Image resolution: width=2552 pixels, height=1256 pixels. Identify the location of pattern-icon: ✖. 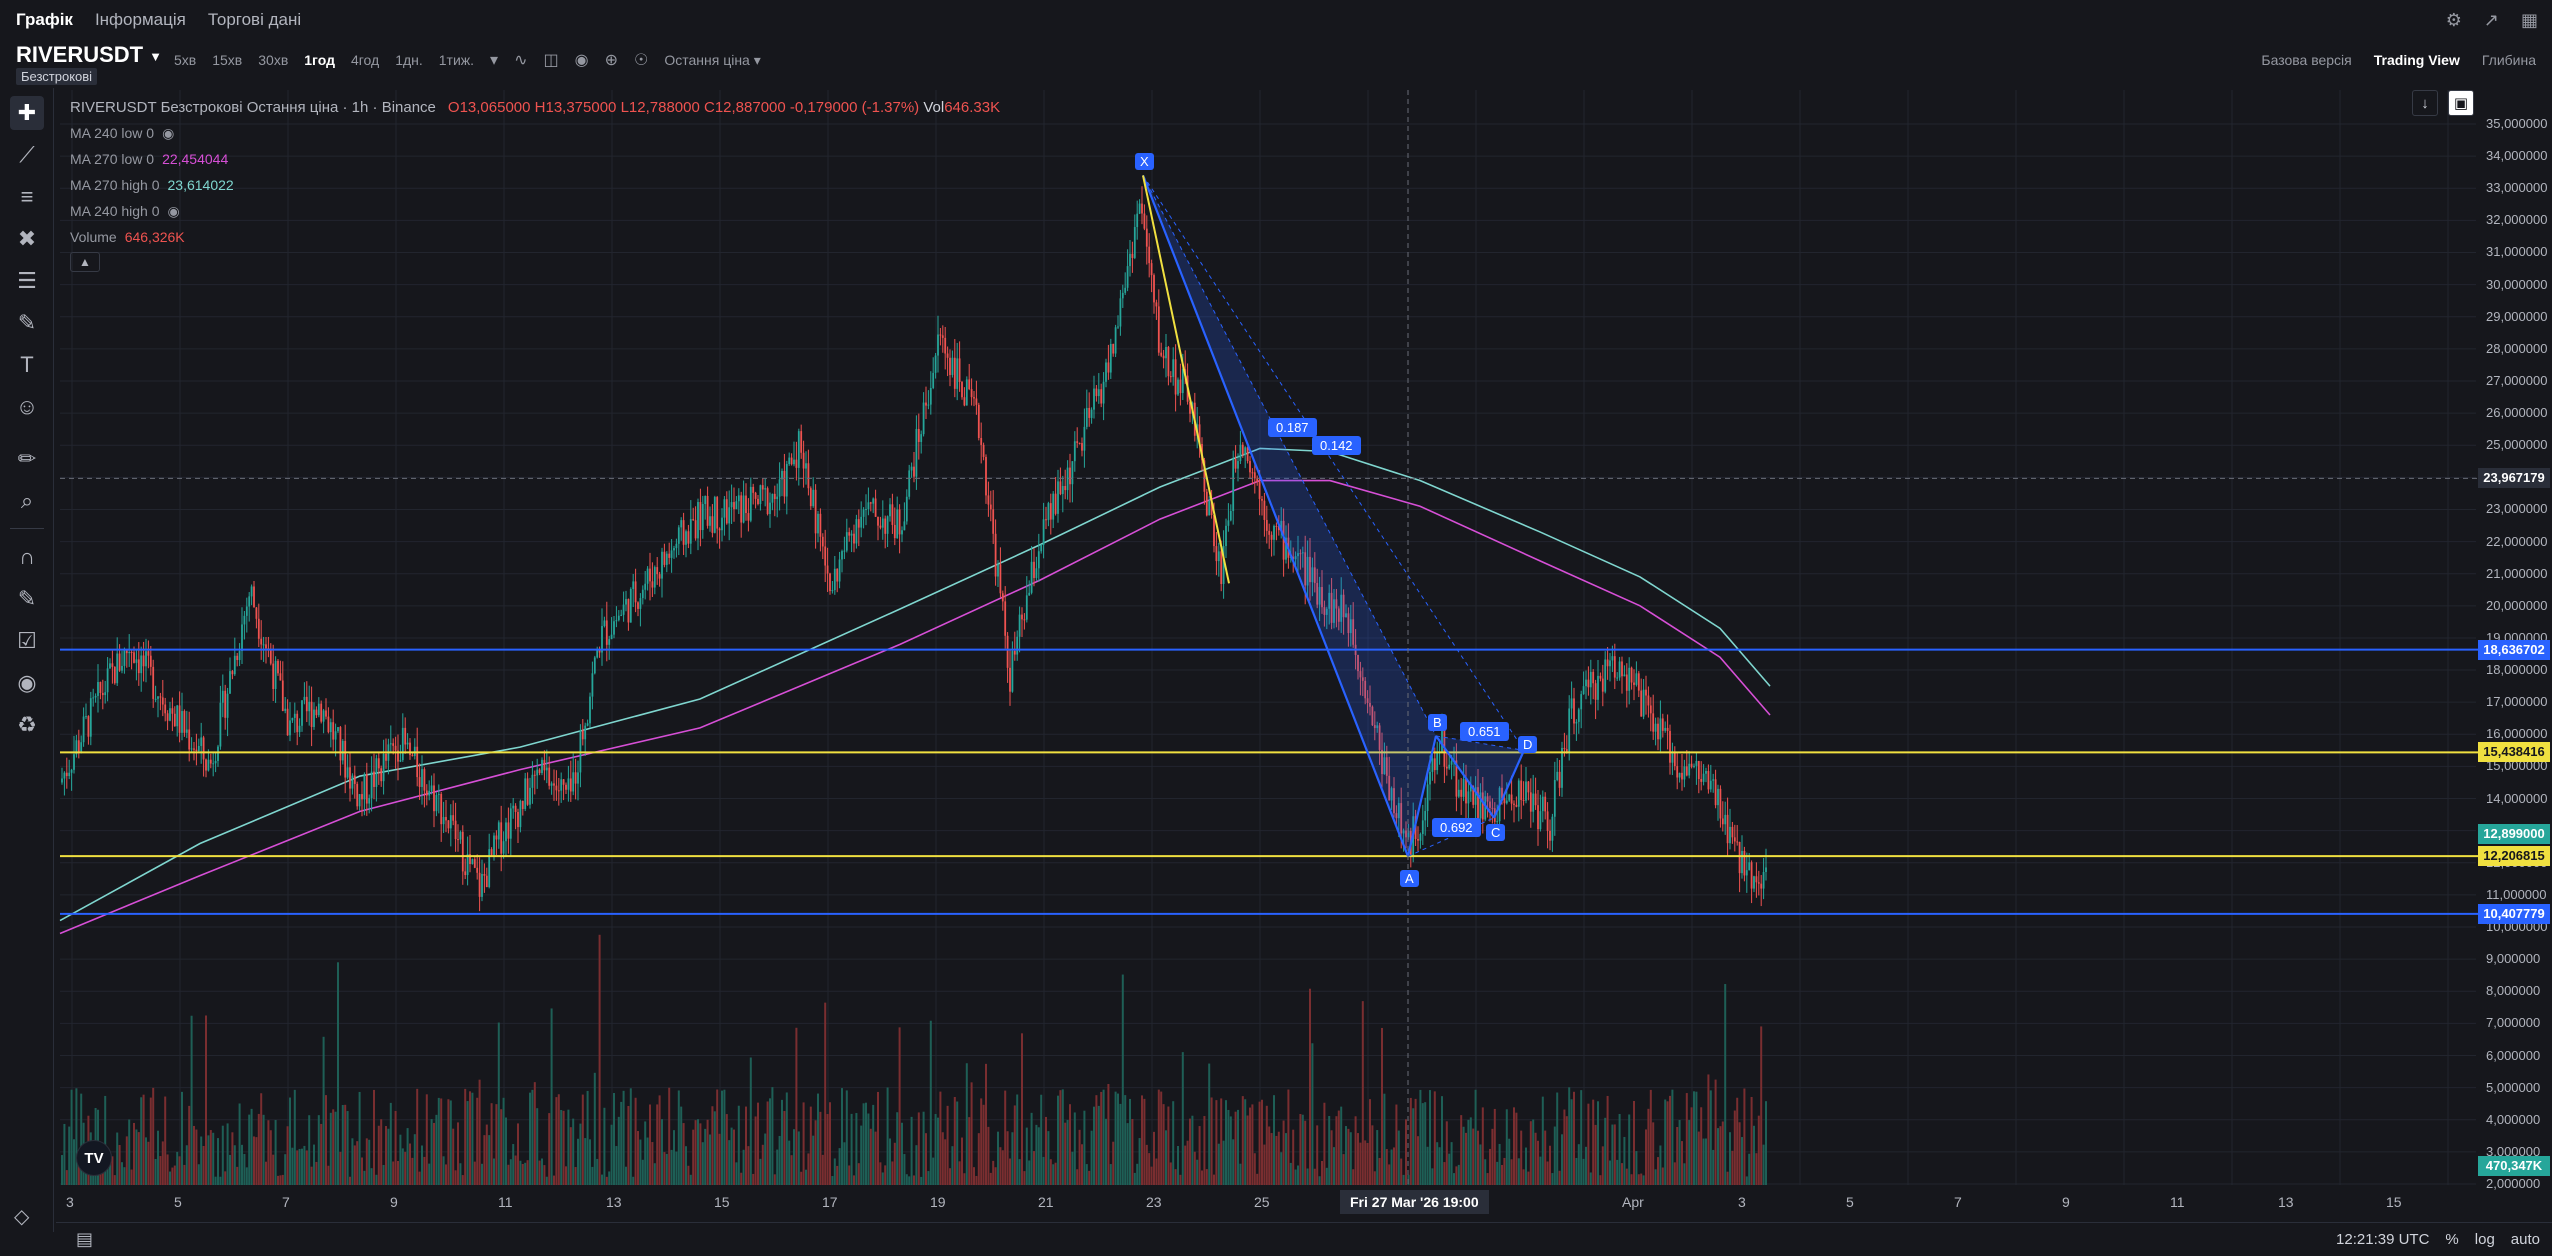
(27, 238).